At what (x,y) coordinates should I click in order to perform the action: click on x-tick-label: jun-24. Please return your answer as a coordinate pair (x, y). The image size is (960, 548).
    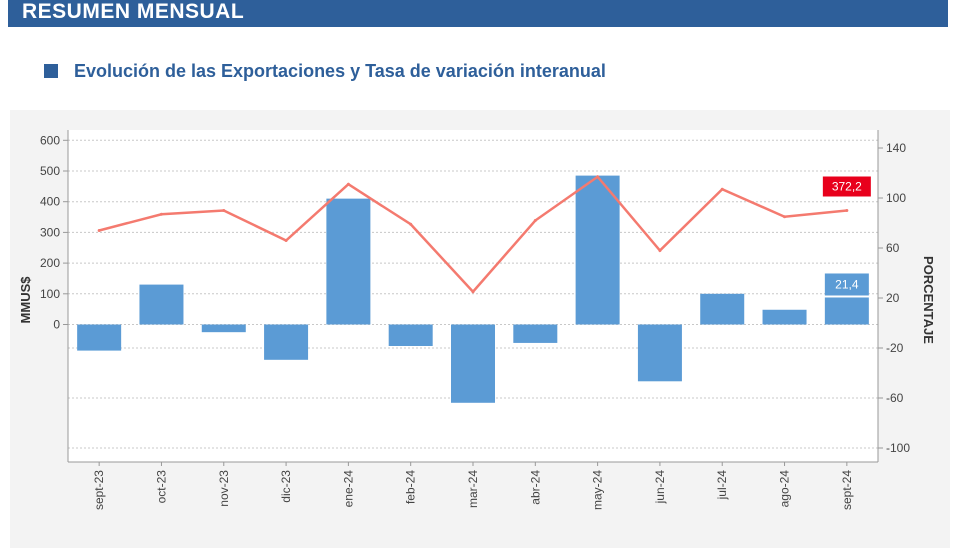
    Looking at the image, I should click on (660, 487).